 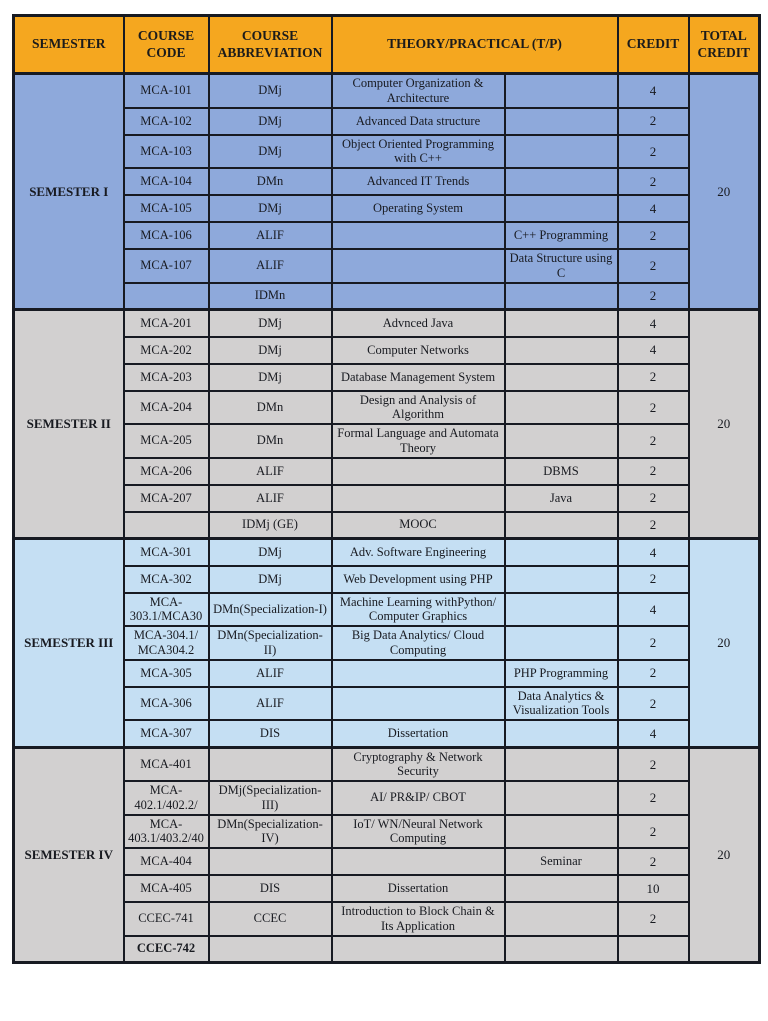 What do you see at coordinates (561, 703) in the screenshot?
I see `practical-cell: Data Analytics & Visualization Tools` at bounding box center [561, 703].